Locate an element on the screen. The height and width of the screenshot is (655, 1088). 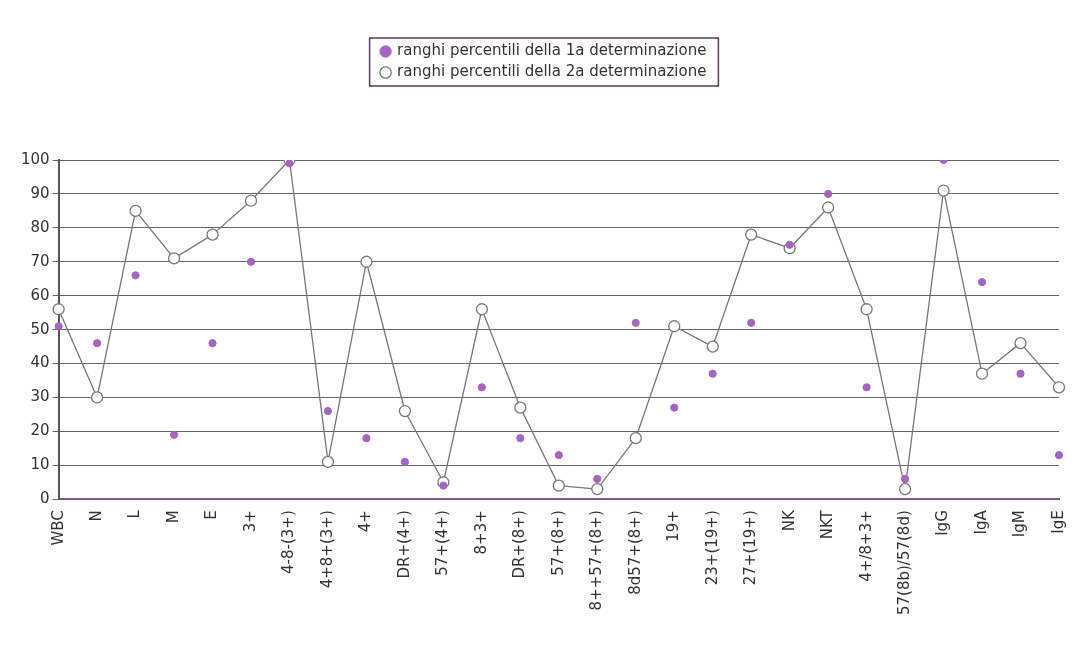
y-tick-label: 40 is located at coordinates (40, 362).